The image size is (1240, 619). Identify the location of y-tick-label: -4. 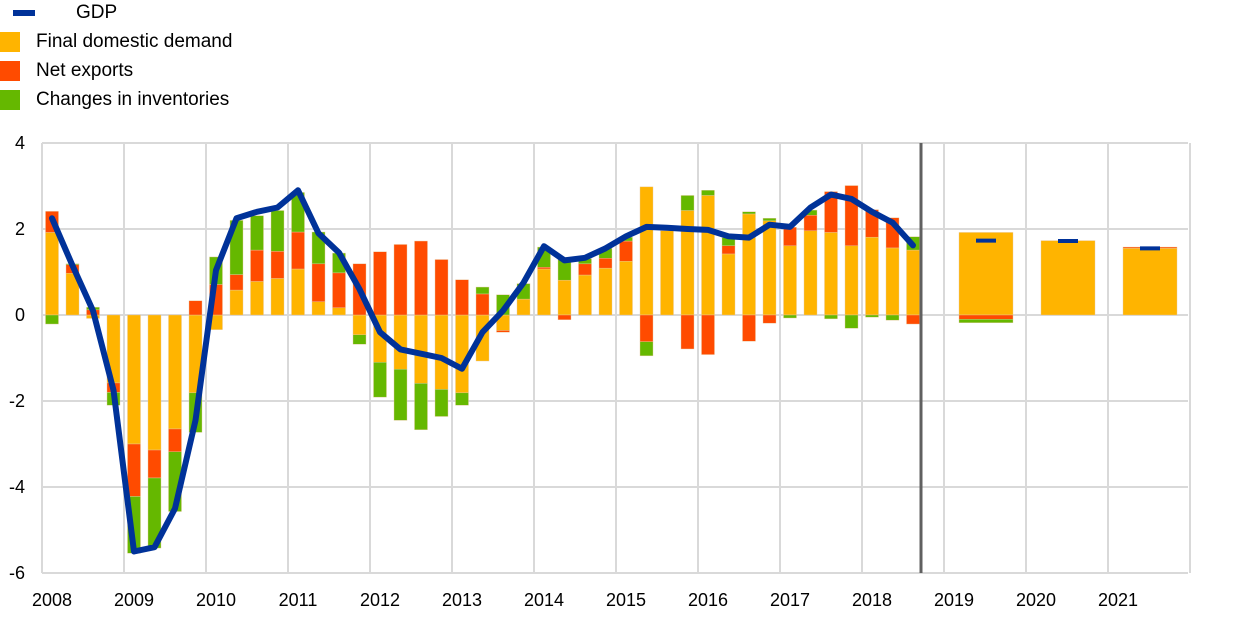
(17, 487).